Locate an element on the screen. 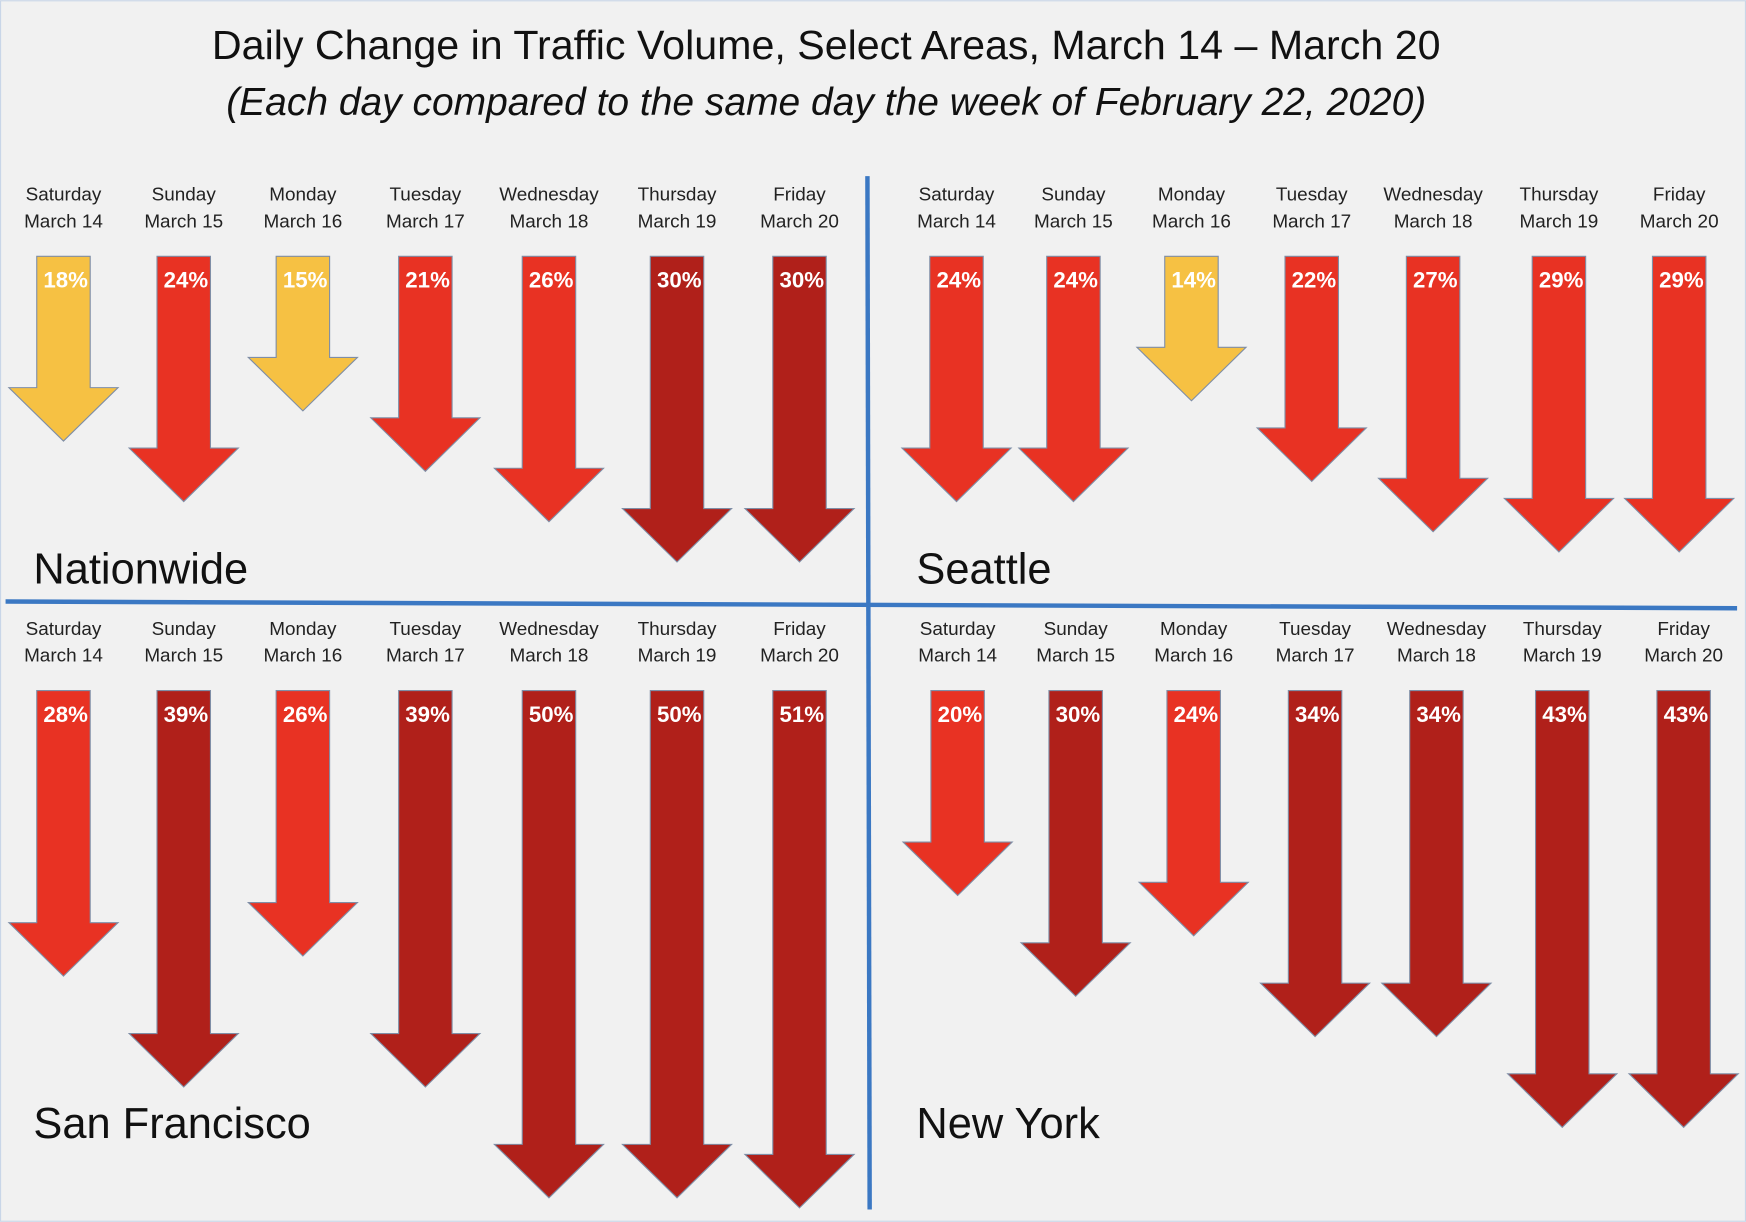 The height and width of the screenshot is (1222, 1746). value-label: 20% is located at coordinates (960, 714).